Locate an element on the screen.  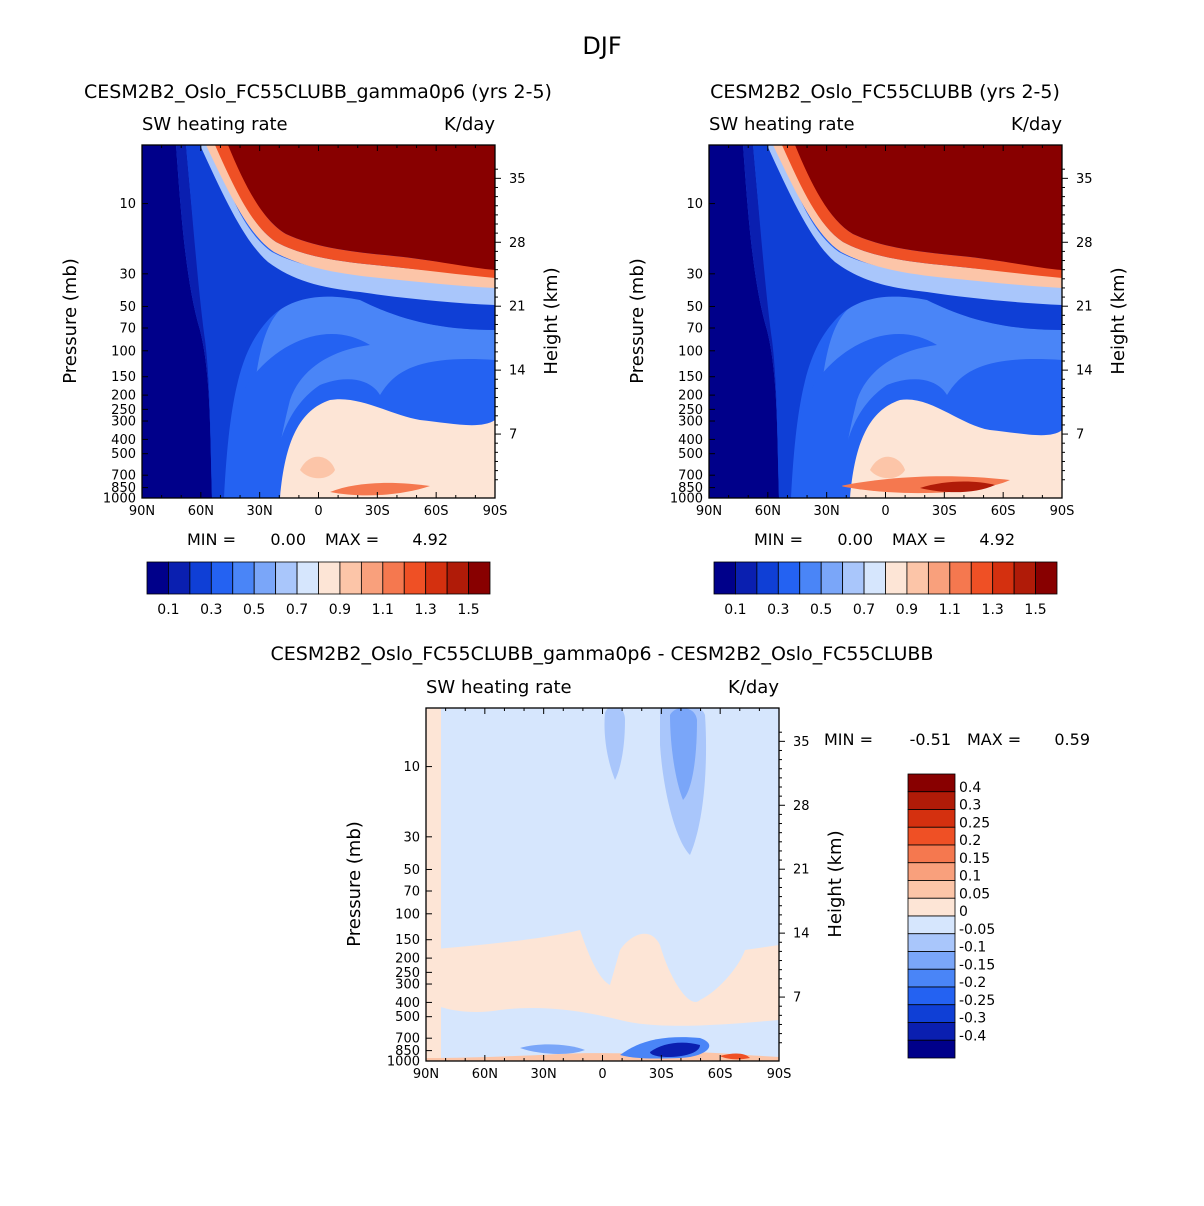
panel-2-fill-transition is located at coordinates (917, 216).